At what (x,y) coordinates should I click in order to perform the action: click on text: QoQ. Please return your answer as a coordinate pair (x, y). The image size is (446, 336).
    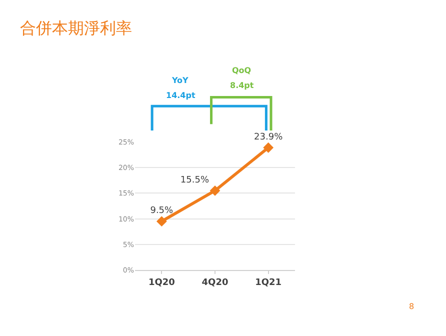
    Looking at the image, I should click on (242, 70).